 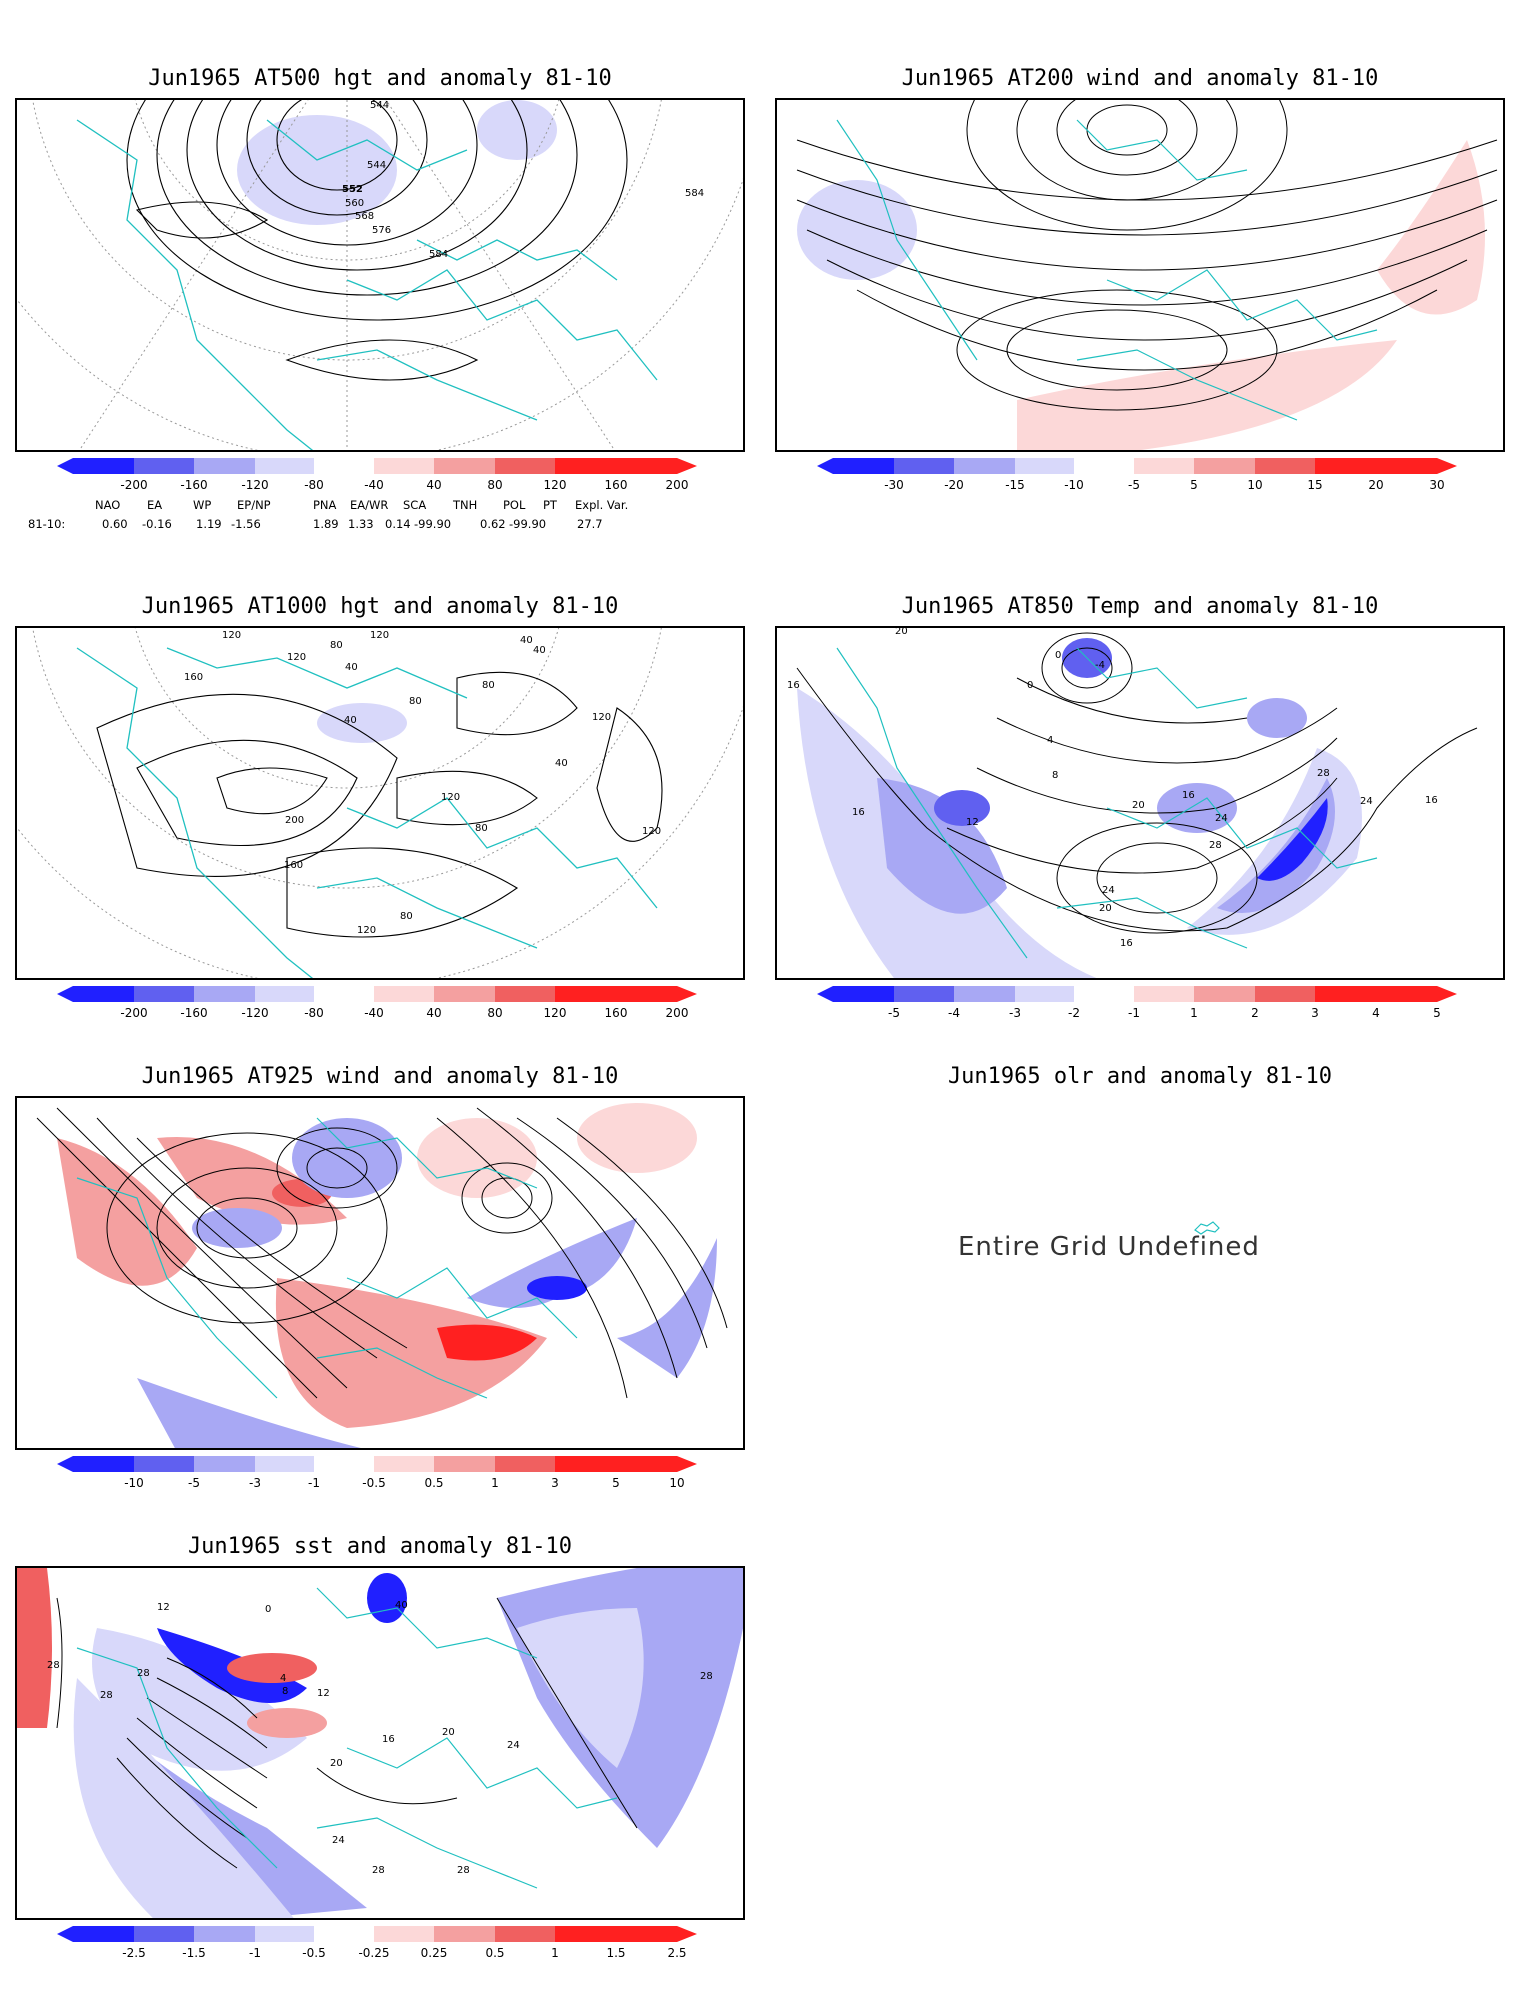 What do you see at coordinates (361, 524) in the screenshot?
I see `index-value: 1.33` at bounding box center [361, 524].